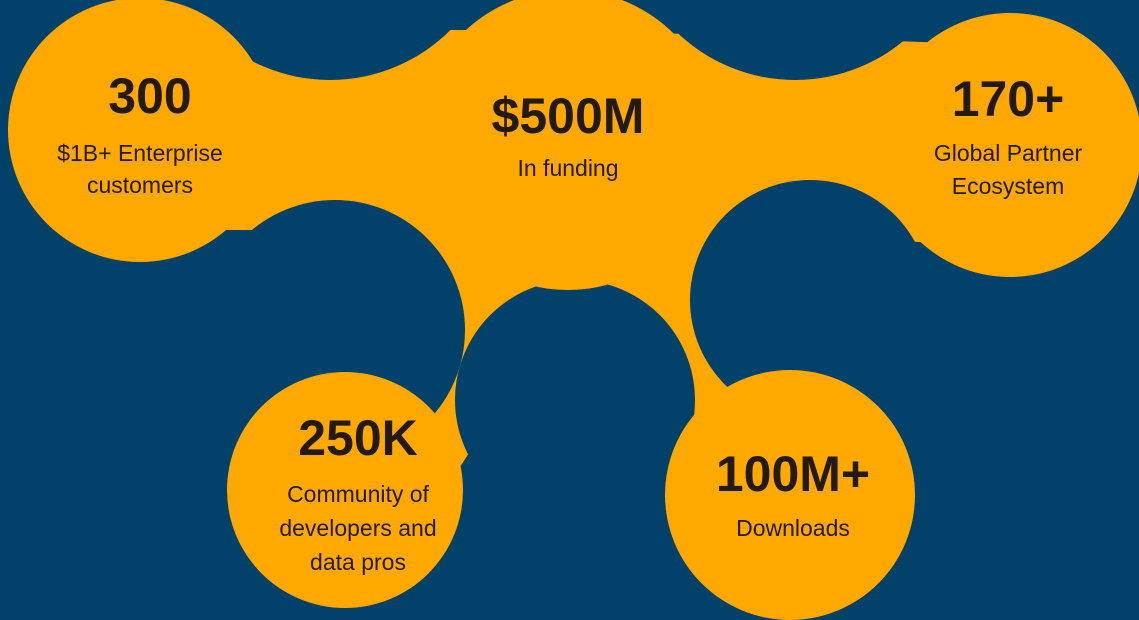 Image resolution: width=1139 pixels, height=620 pixels. I want to click on stat-label: Downloads, so click(793, 528).